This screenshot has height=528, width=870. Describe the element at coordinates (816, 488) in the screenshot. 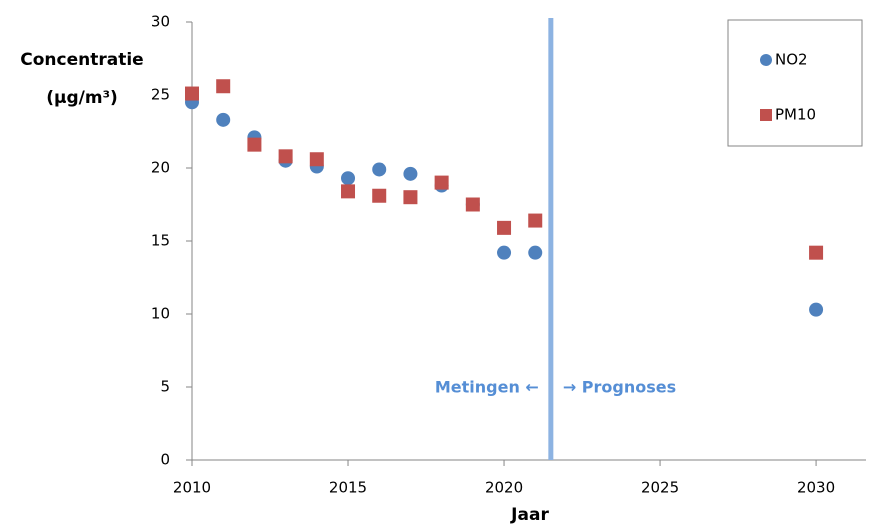

I see `x-tick-label: 2030` at that location.